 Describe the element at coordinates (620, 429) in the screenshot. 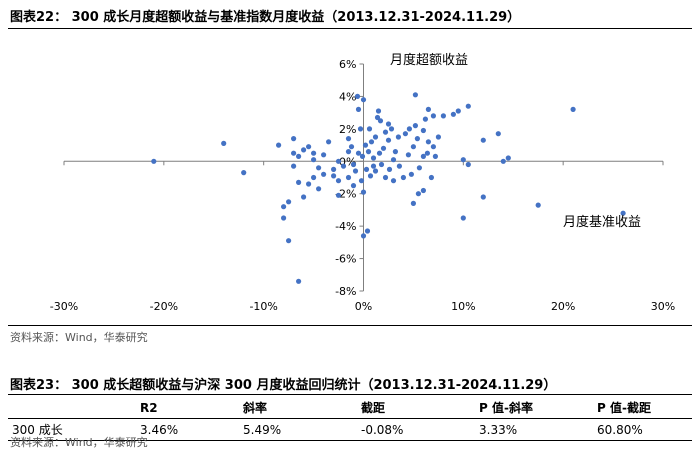

I see `table-cell: 60.80%` at that location.